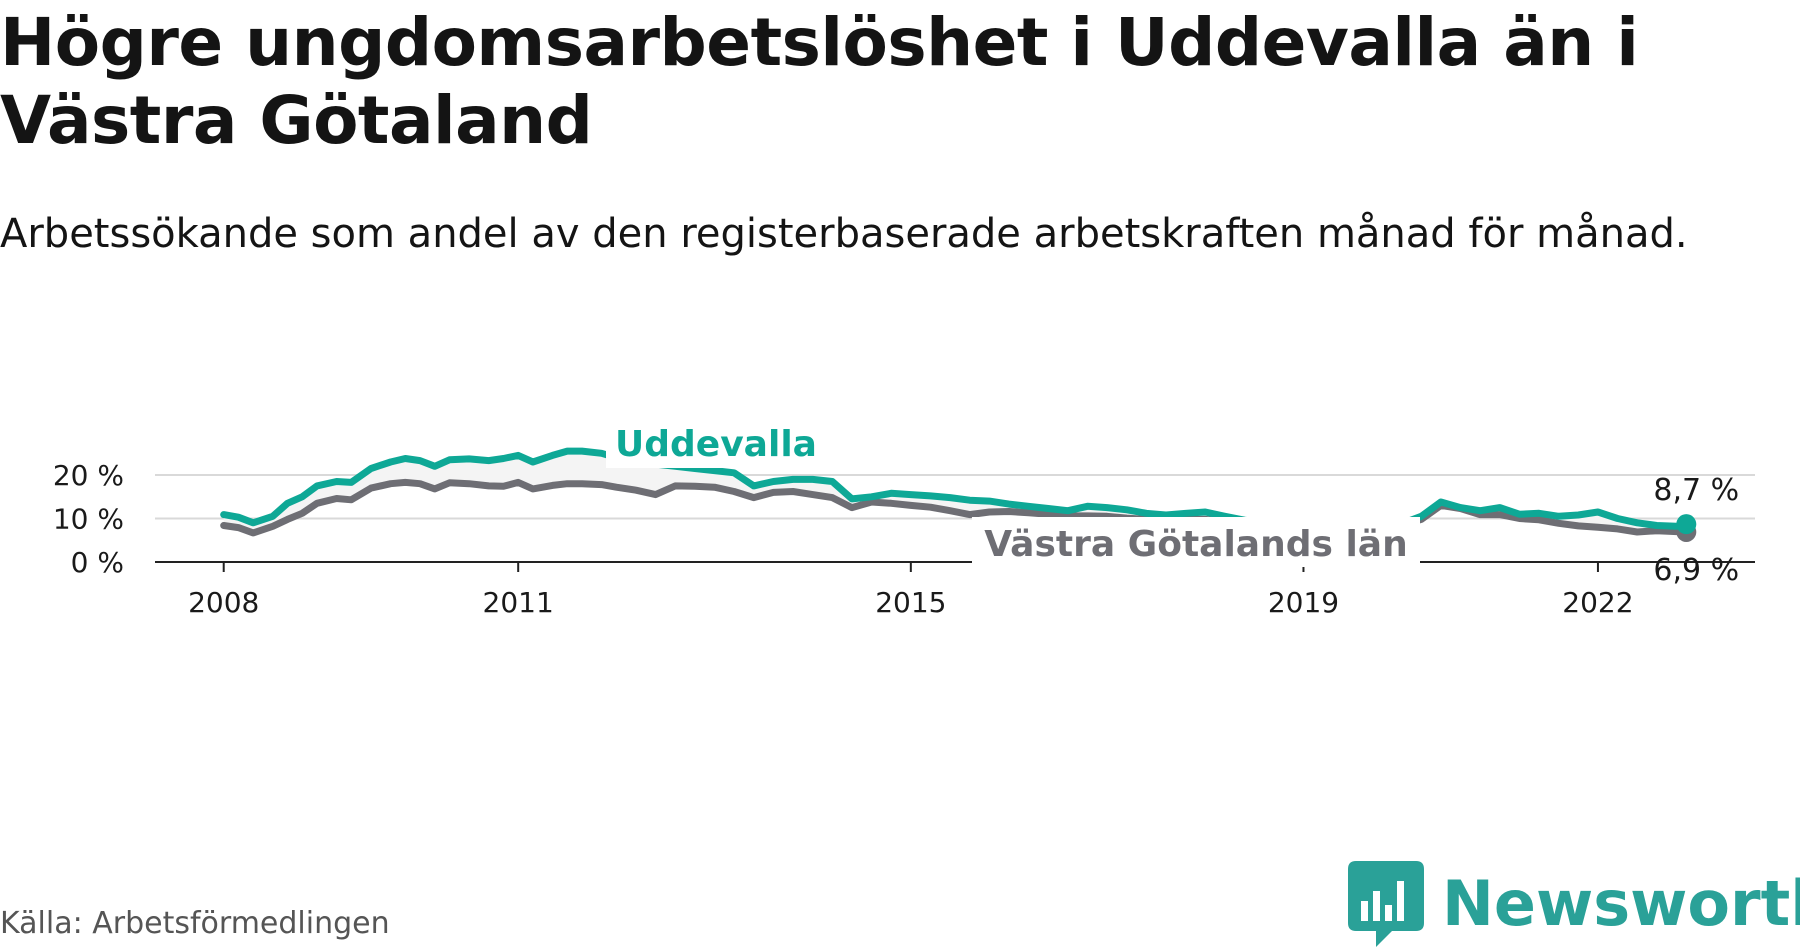  I want to click on series-lines, so click(958, 494).